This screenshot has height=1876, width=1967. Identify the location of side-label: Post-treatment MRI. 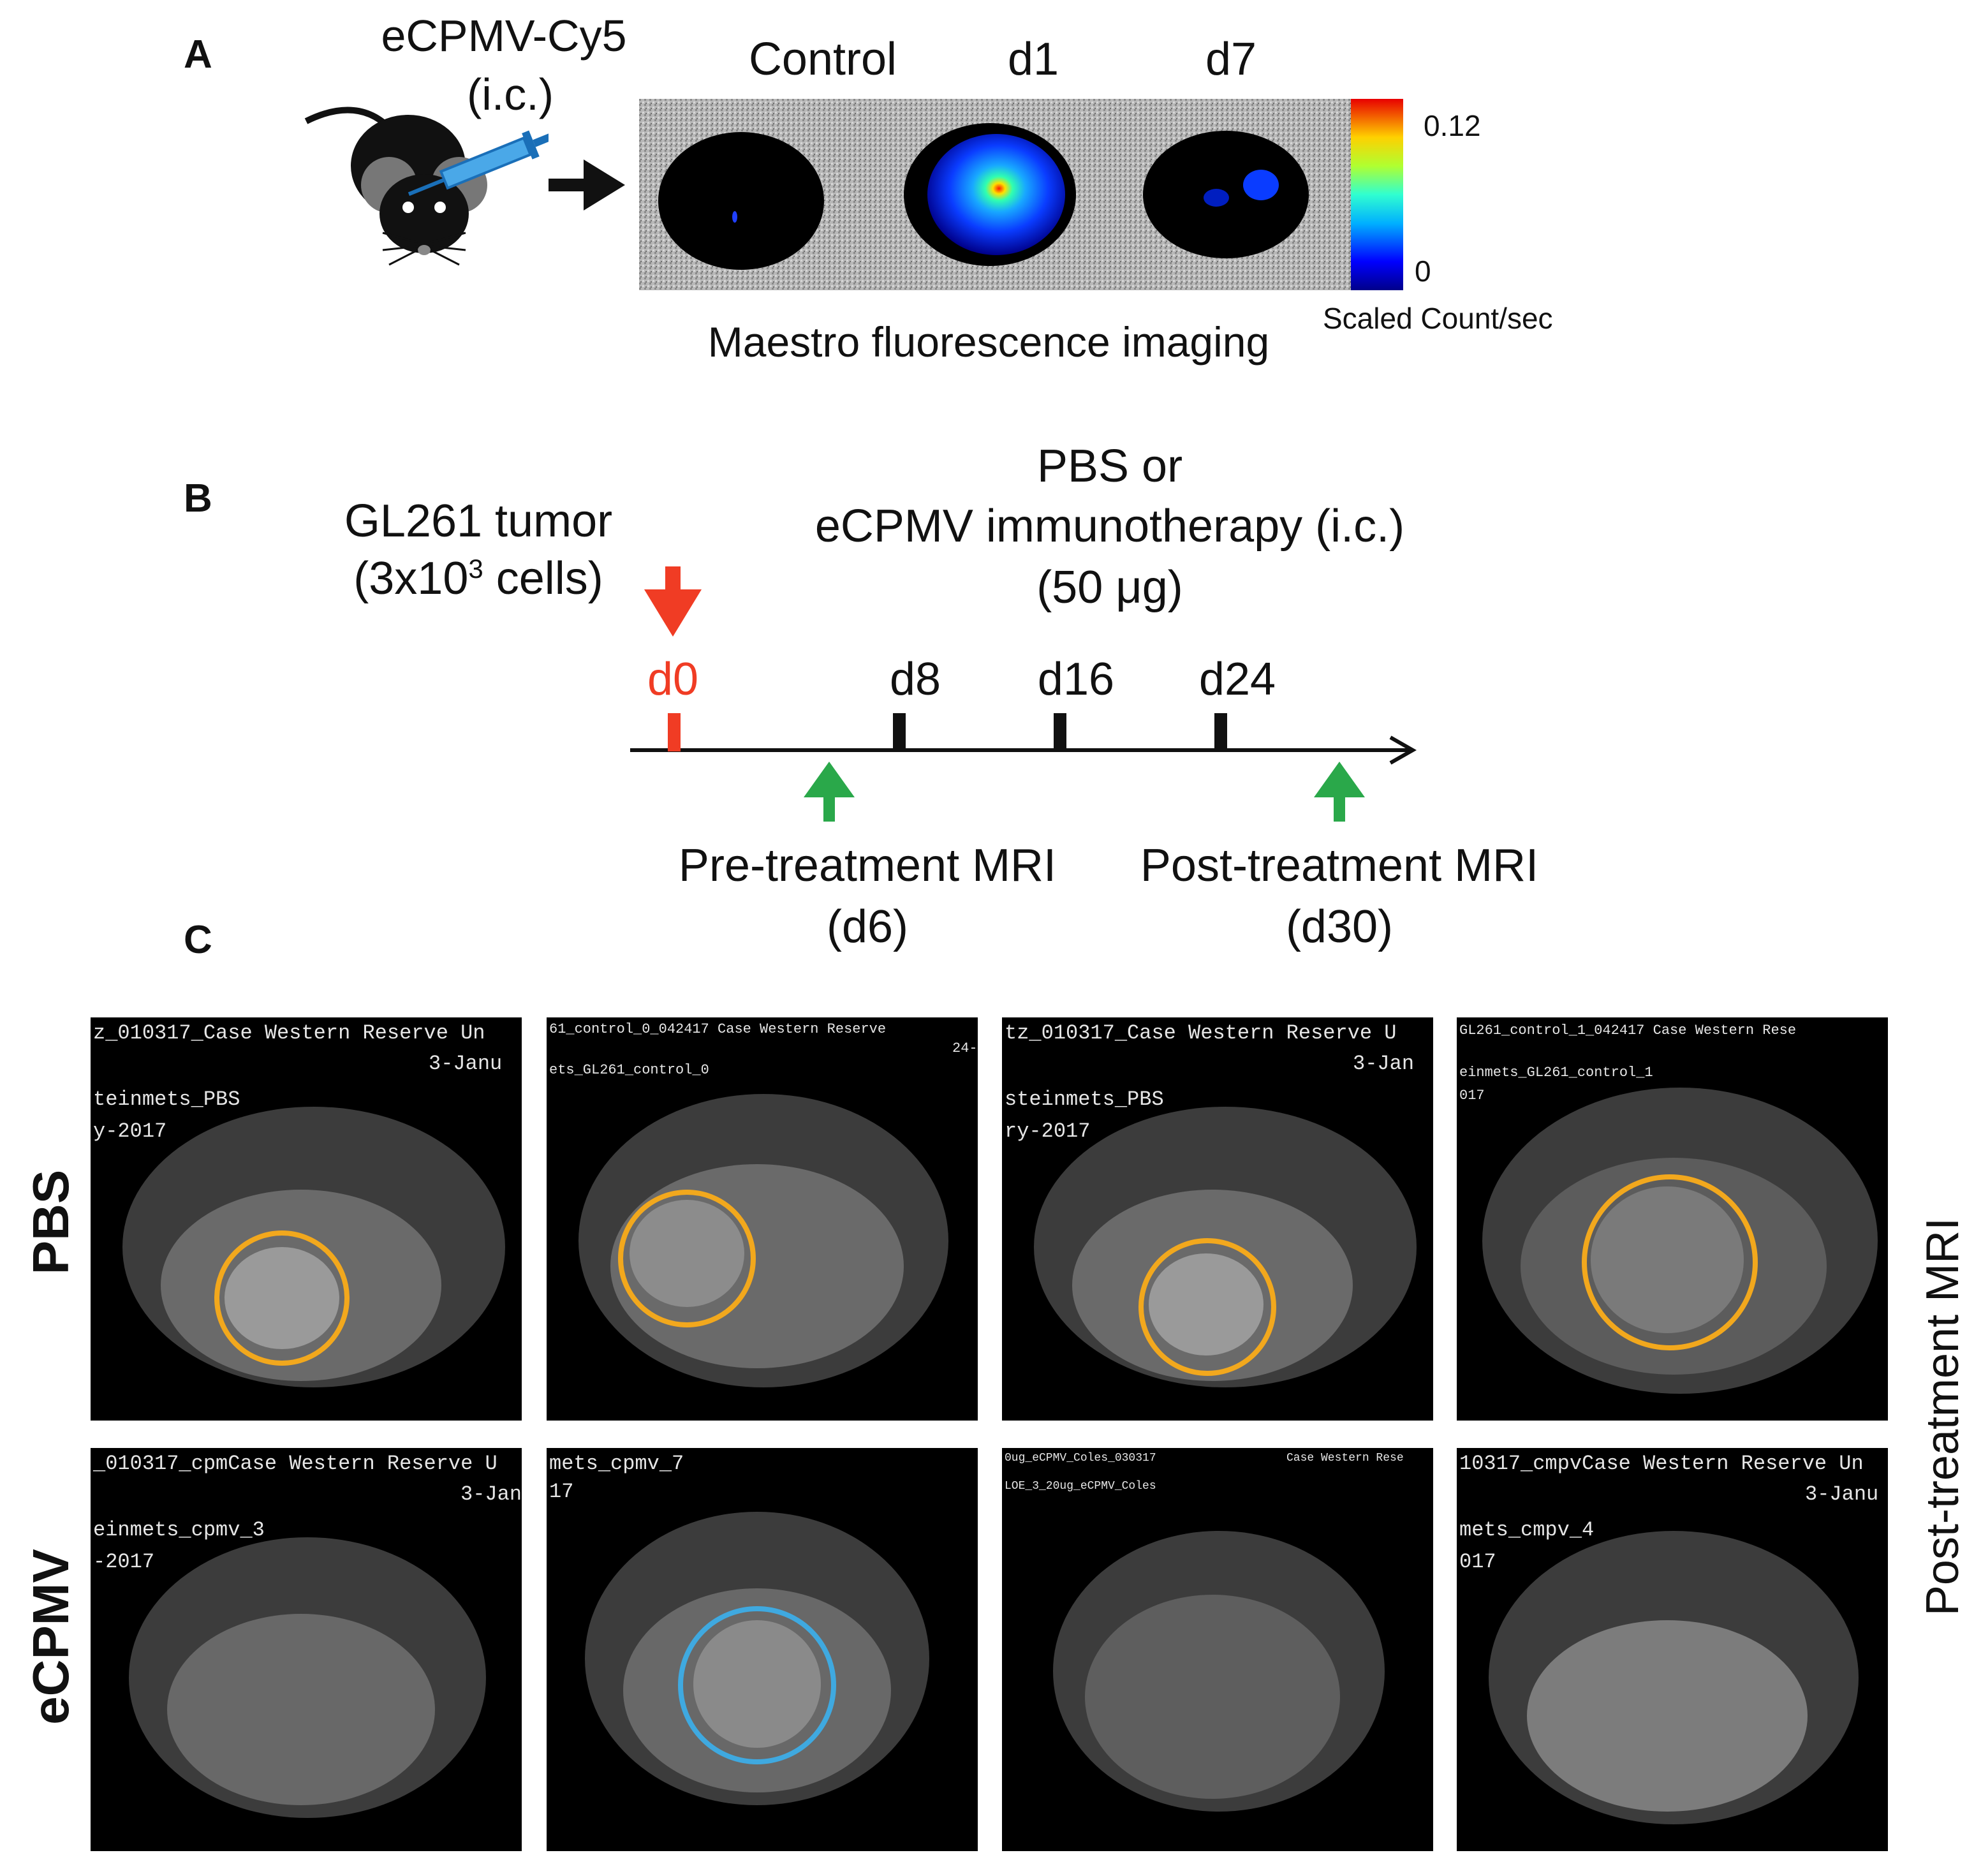
(1942, 1416).